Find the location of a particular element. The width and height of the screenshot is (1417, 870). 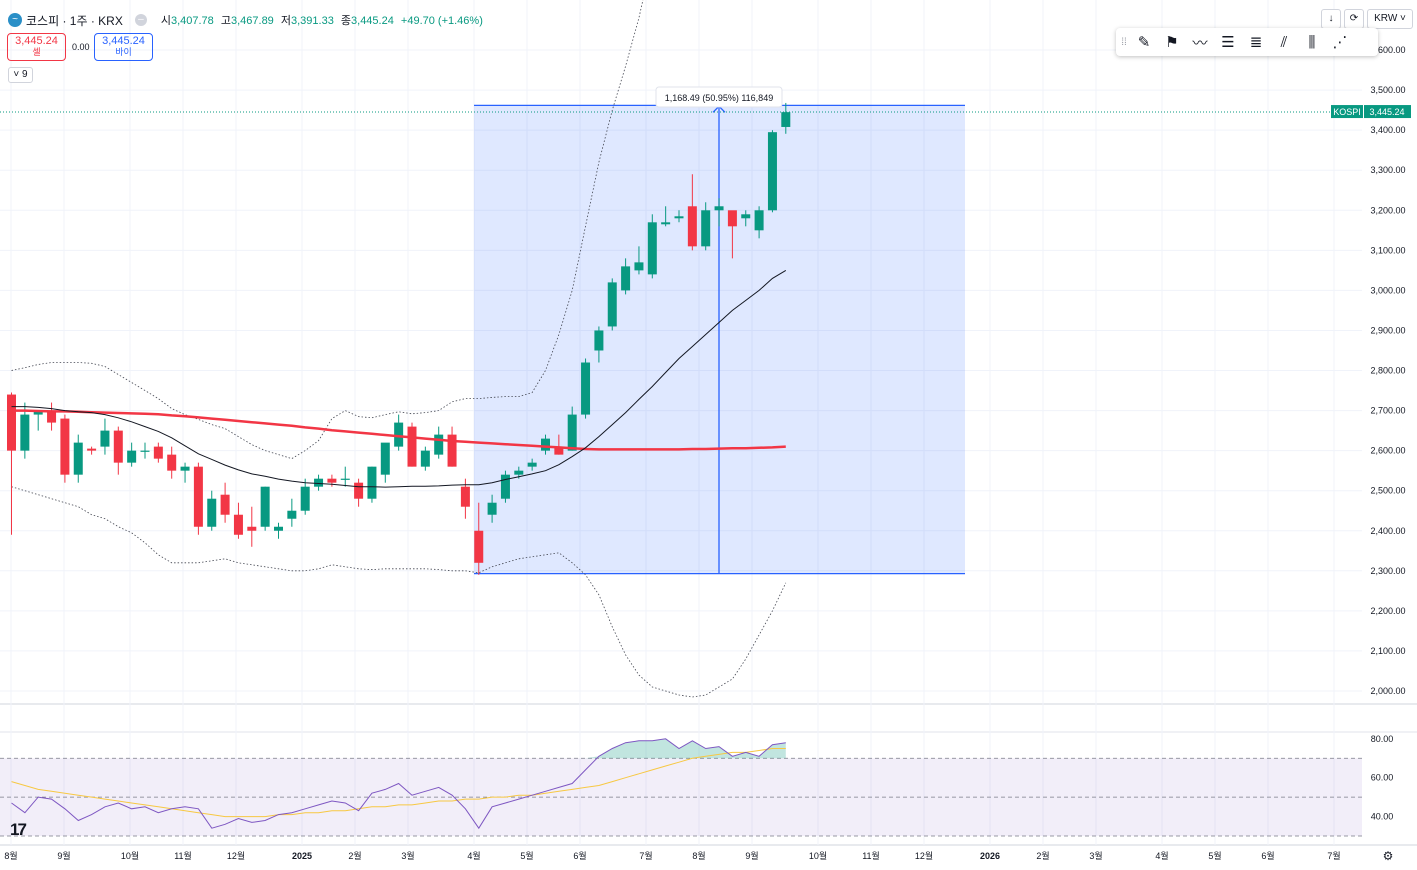

path-icon: 〰 is located at coordinates (1200, 43).